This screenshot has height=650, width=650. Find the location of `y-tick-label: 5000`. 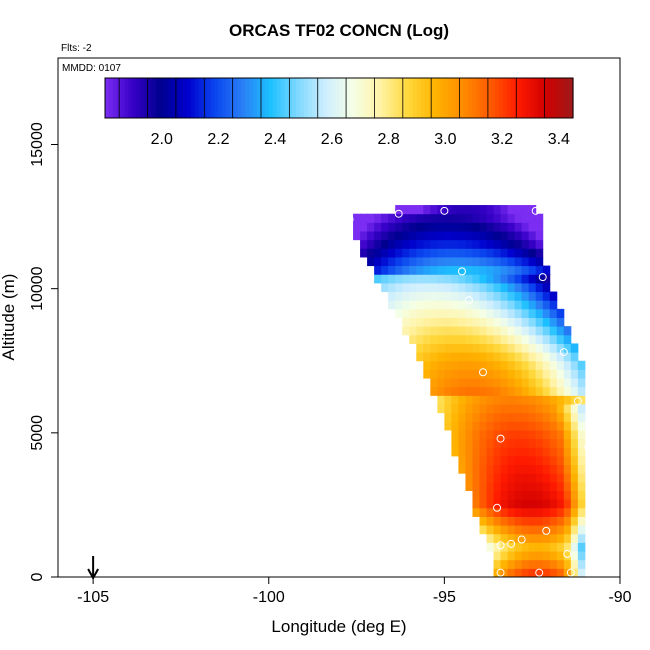

y-tick-label: 5000 is located at coordinates (37, 433).